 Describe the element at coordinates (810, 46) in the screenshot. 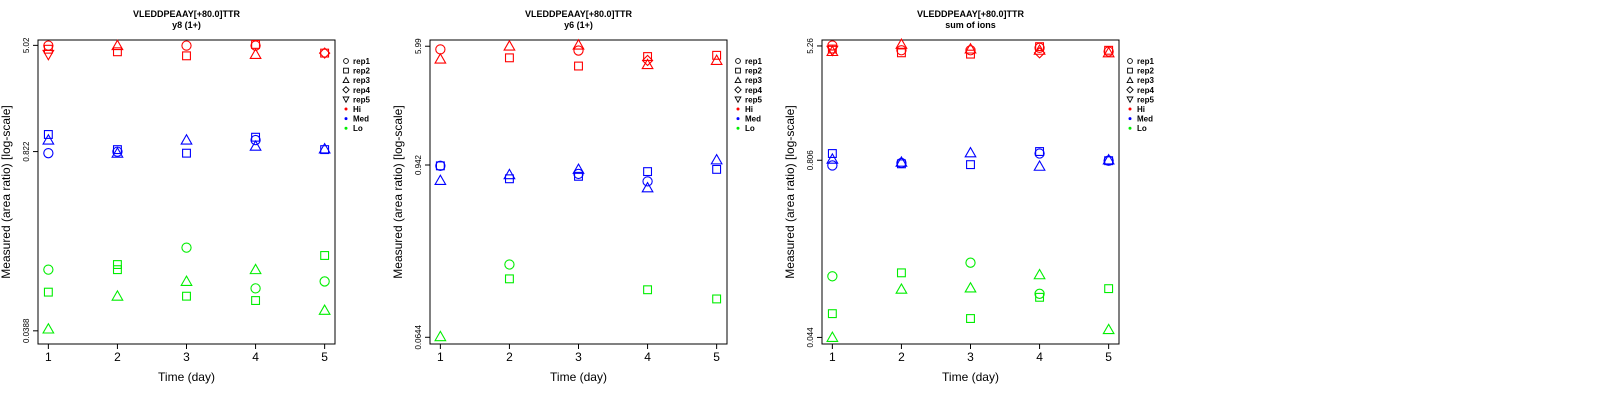

I see `y-tick-label: 5.26` at that location.